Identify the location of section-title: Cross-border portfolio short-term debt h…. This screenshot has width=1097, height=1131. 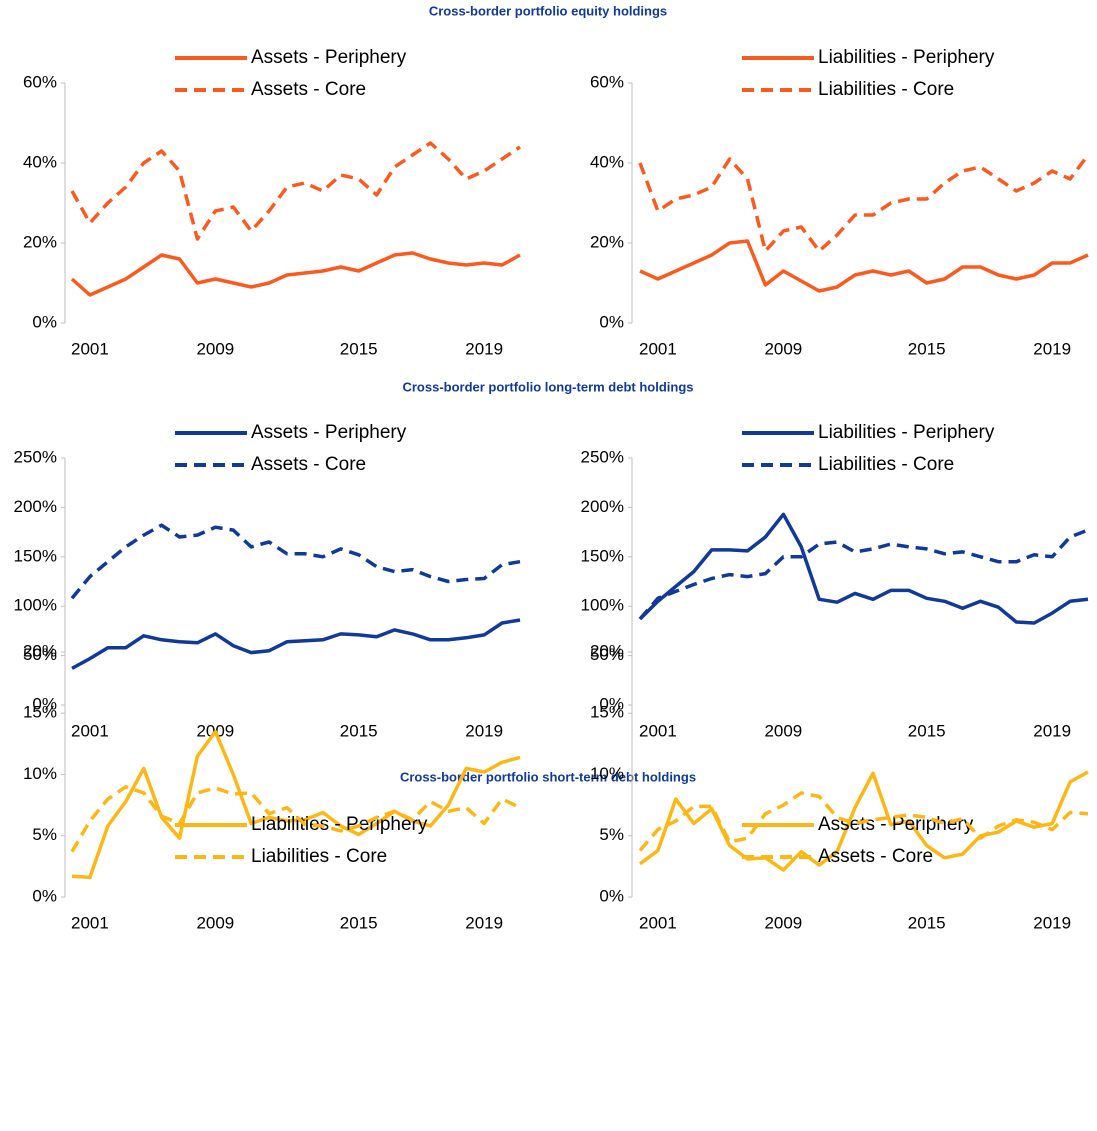
(548, 776).